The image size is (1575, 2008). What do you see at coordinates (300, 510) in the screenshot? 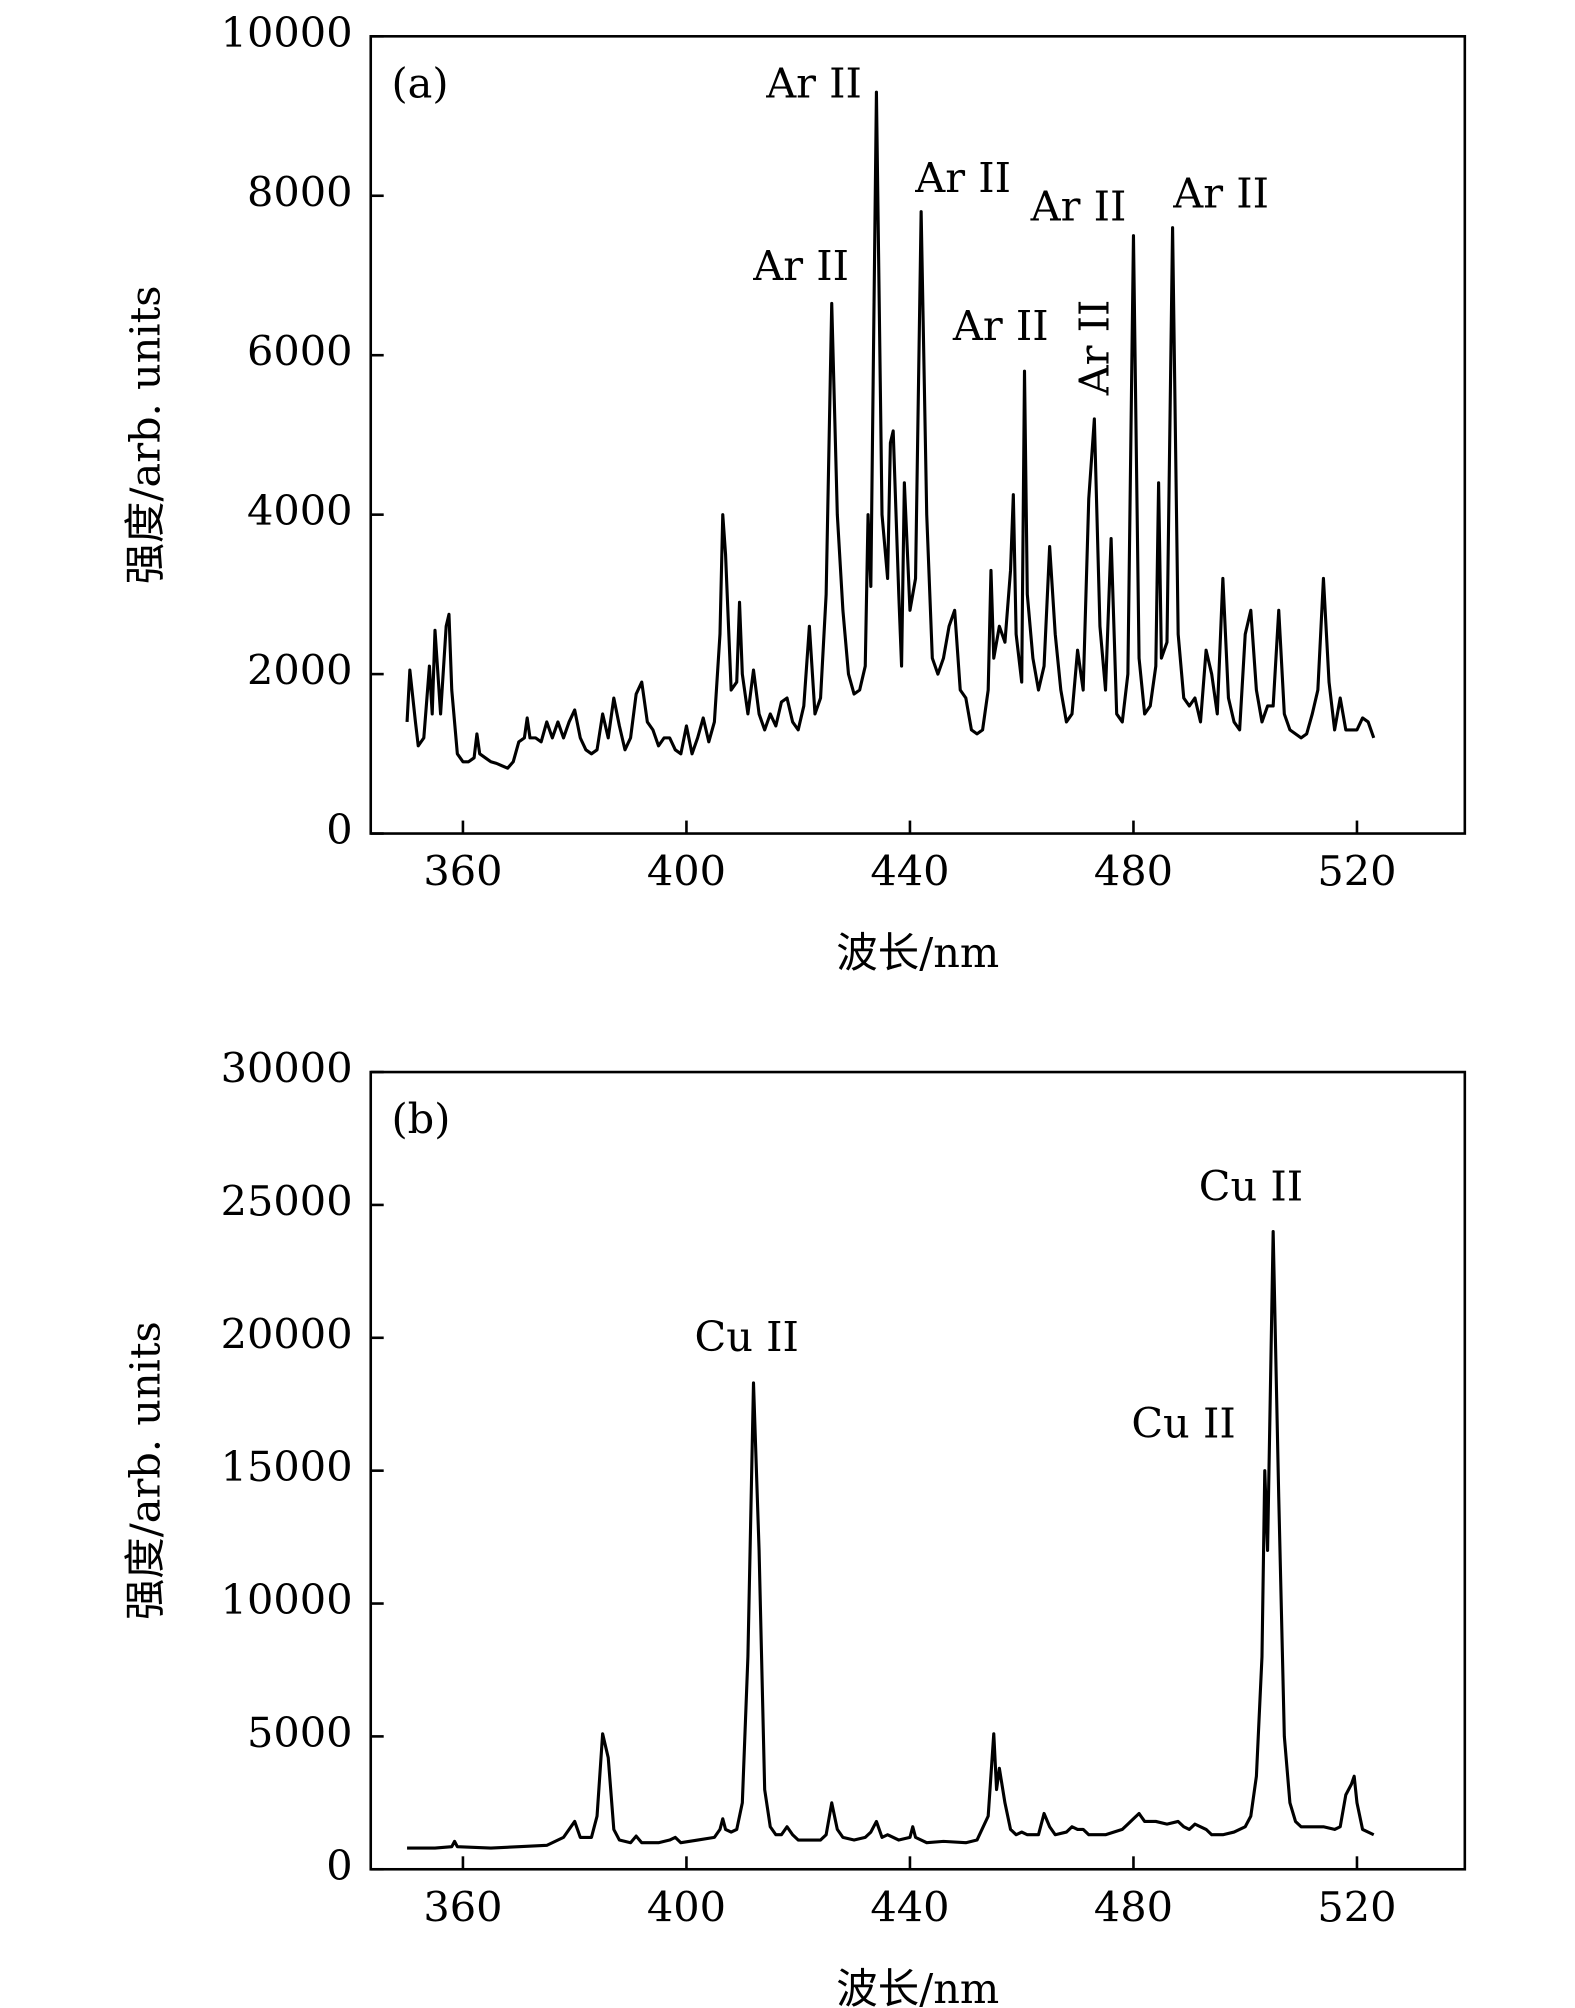
I see `y-tick-label: 4000` at bounding box center [300, 510].